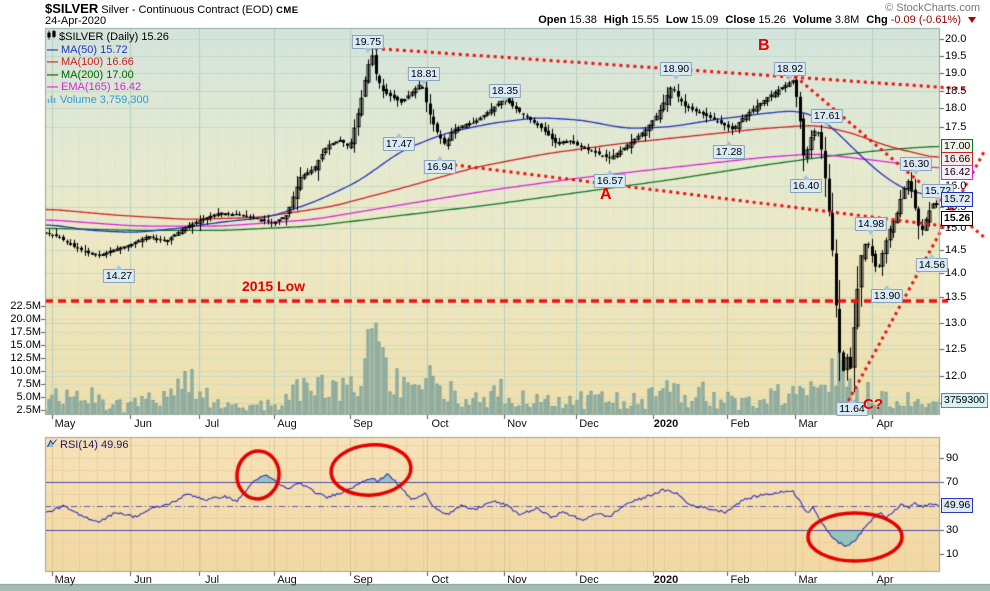 Image resolution: width=990 pixels, height=591 pixels. I want to click on quote-change: Chg -0.09 (-0.61%), so click(913, 20).